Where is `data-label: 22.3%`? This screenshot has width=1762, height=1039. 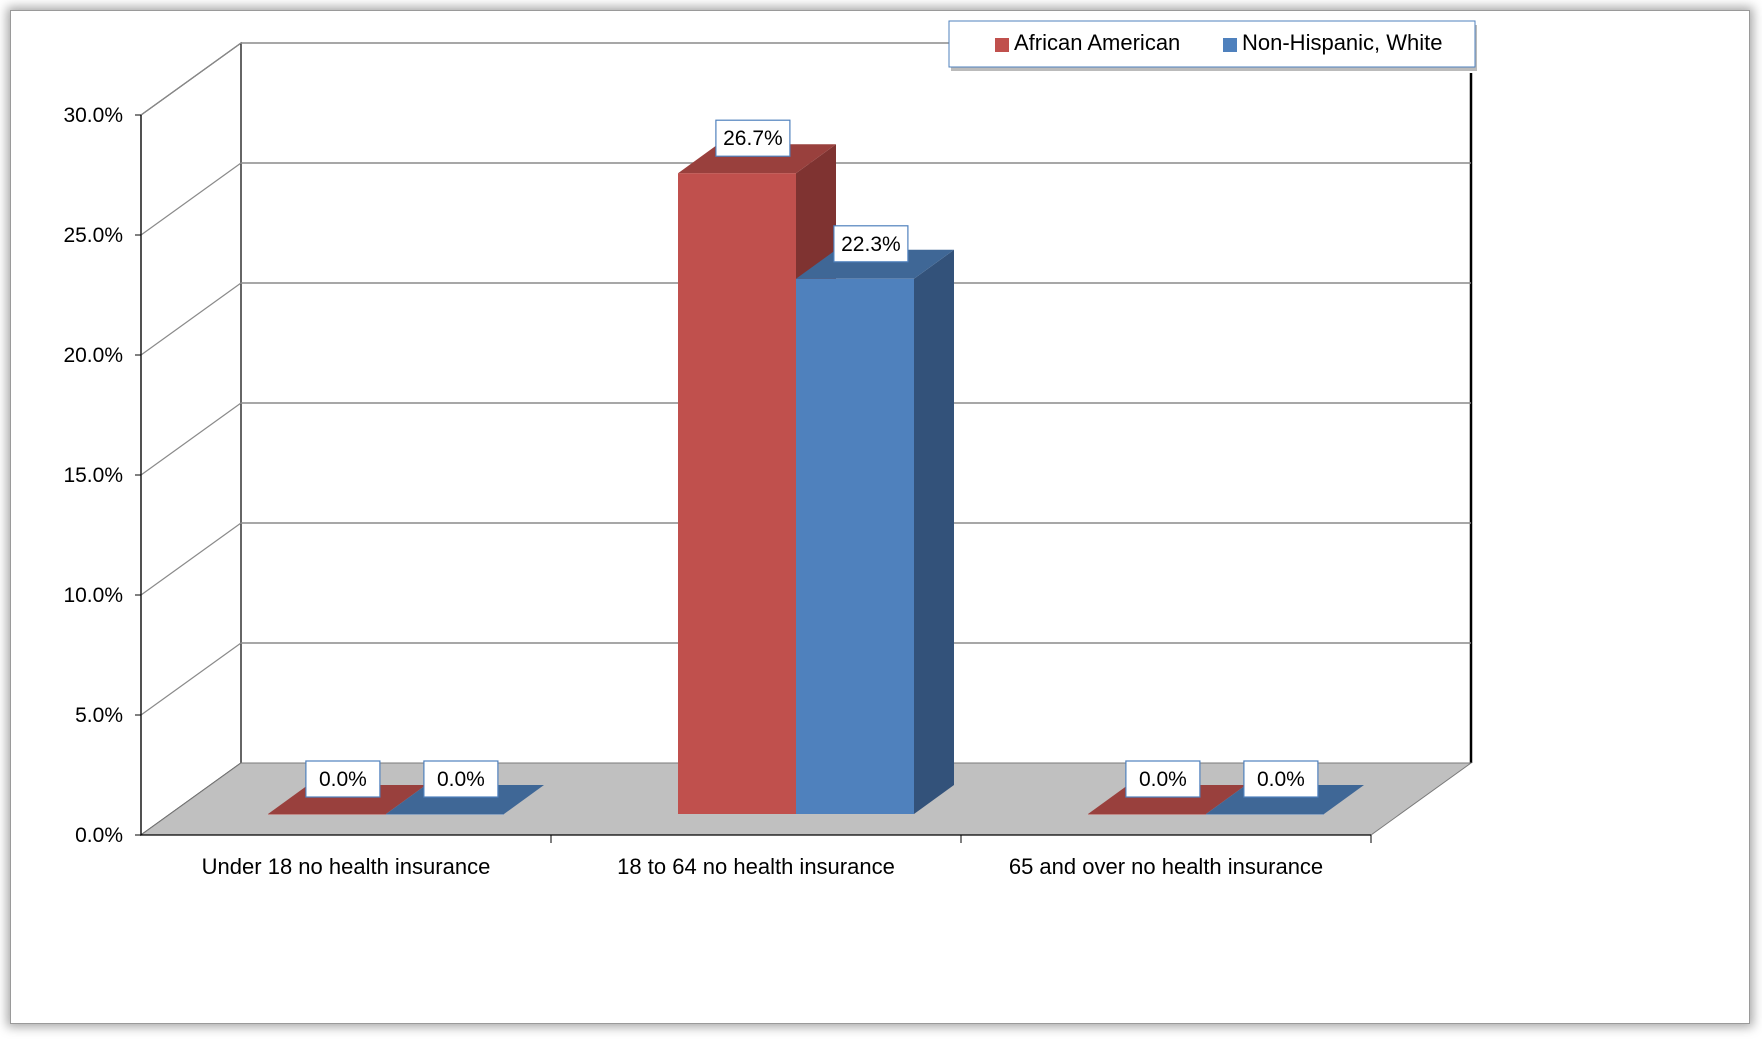 data-label: 22.3% is located at coordinates (871, 244).